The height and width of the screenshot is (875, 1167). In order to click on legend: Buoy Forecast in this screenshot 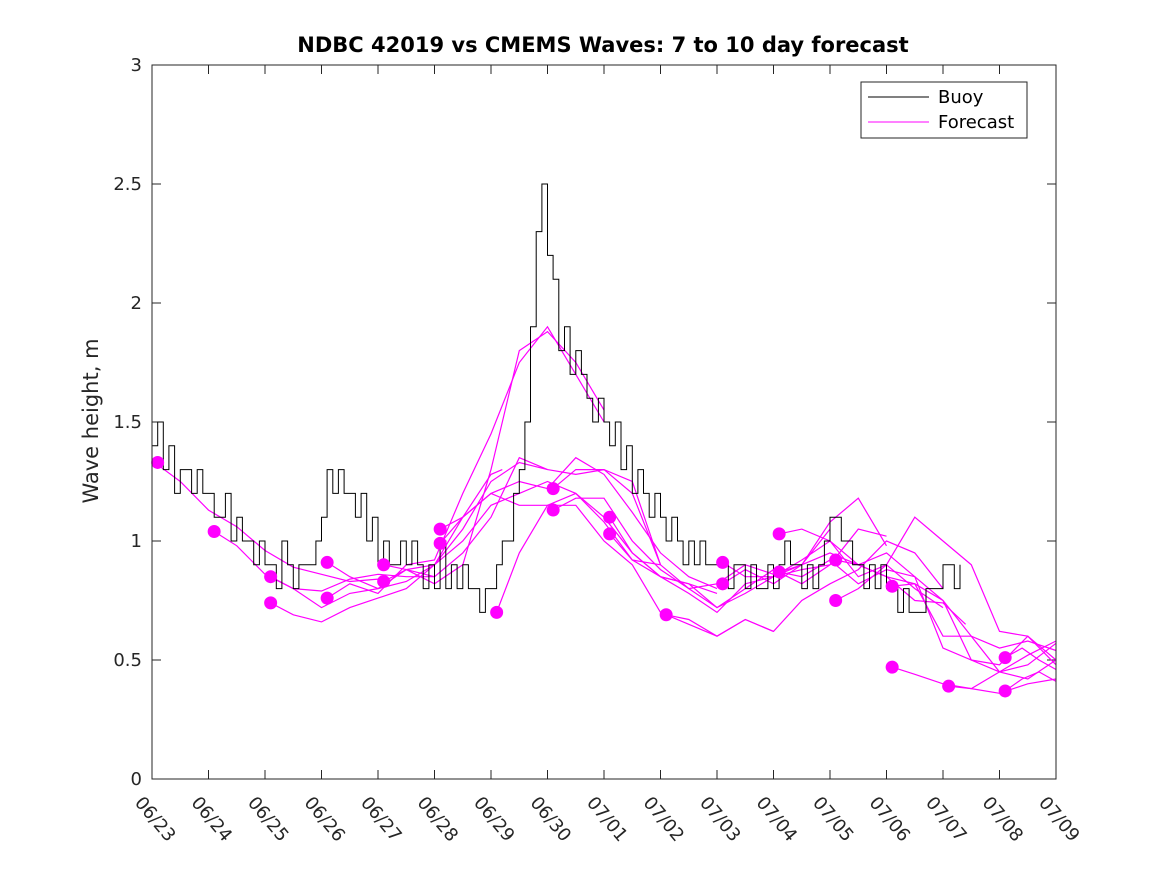, I will do `click(944, 110)`.